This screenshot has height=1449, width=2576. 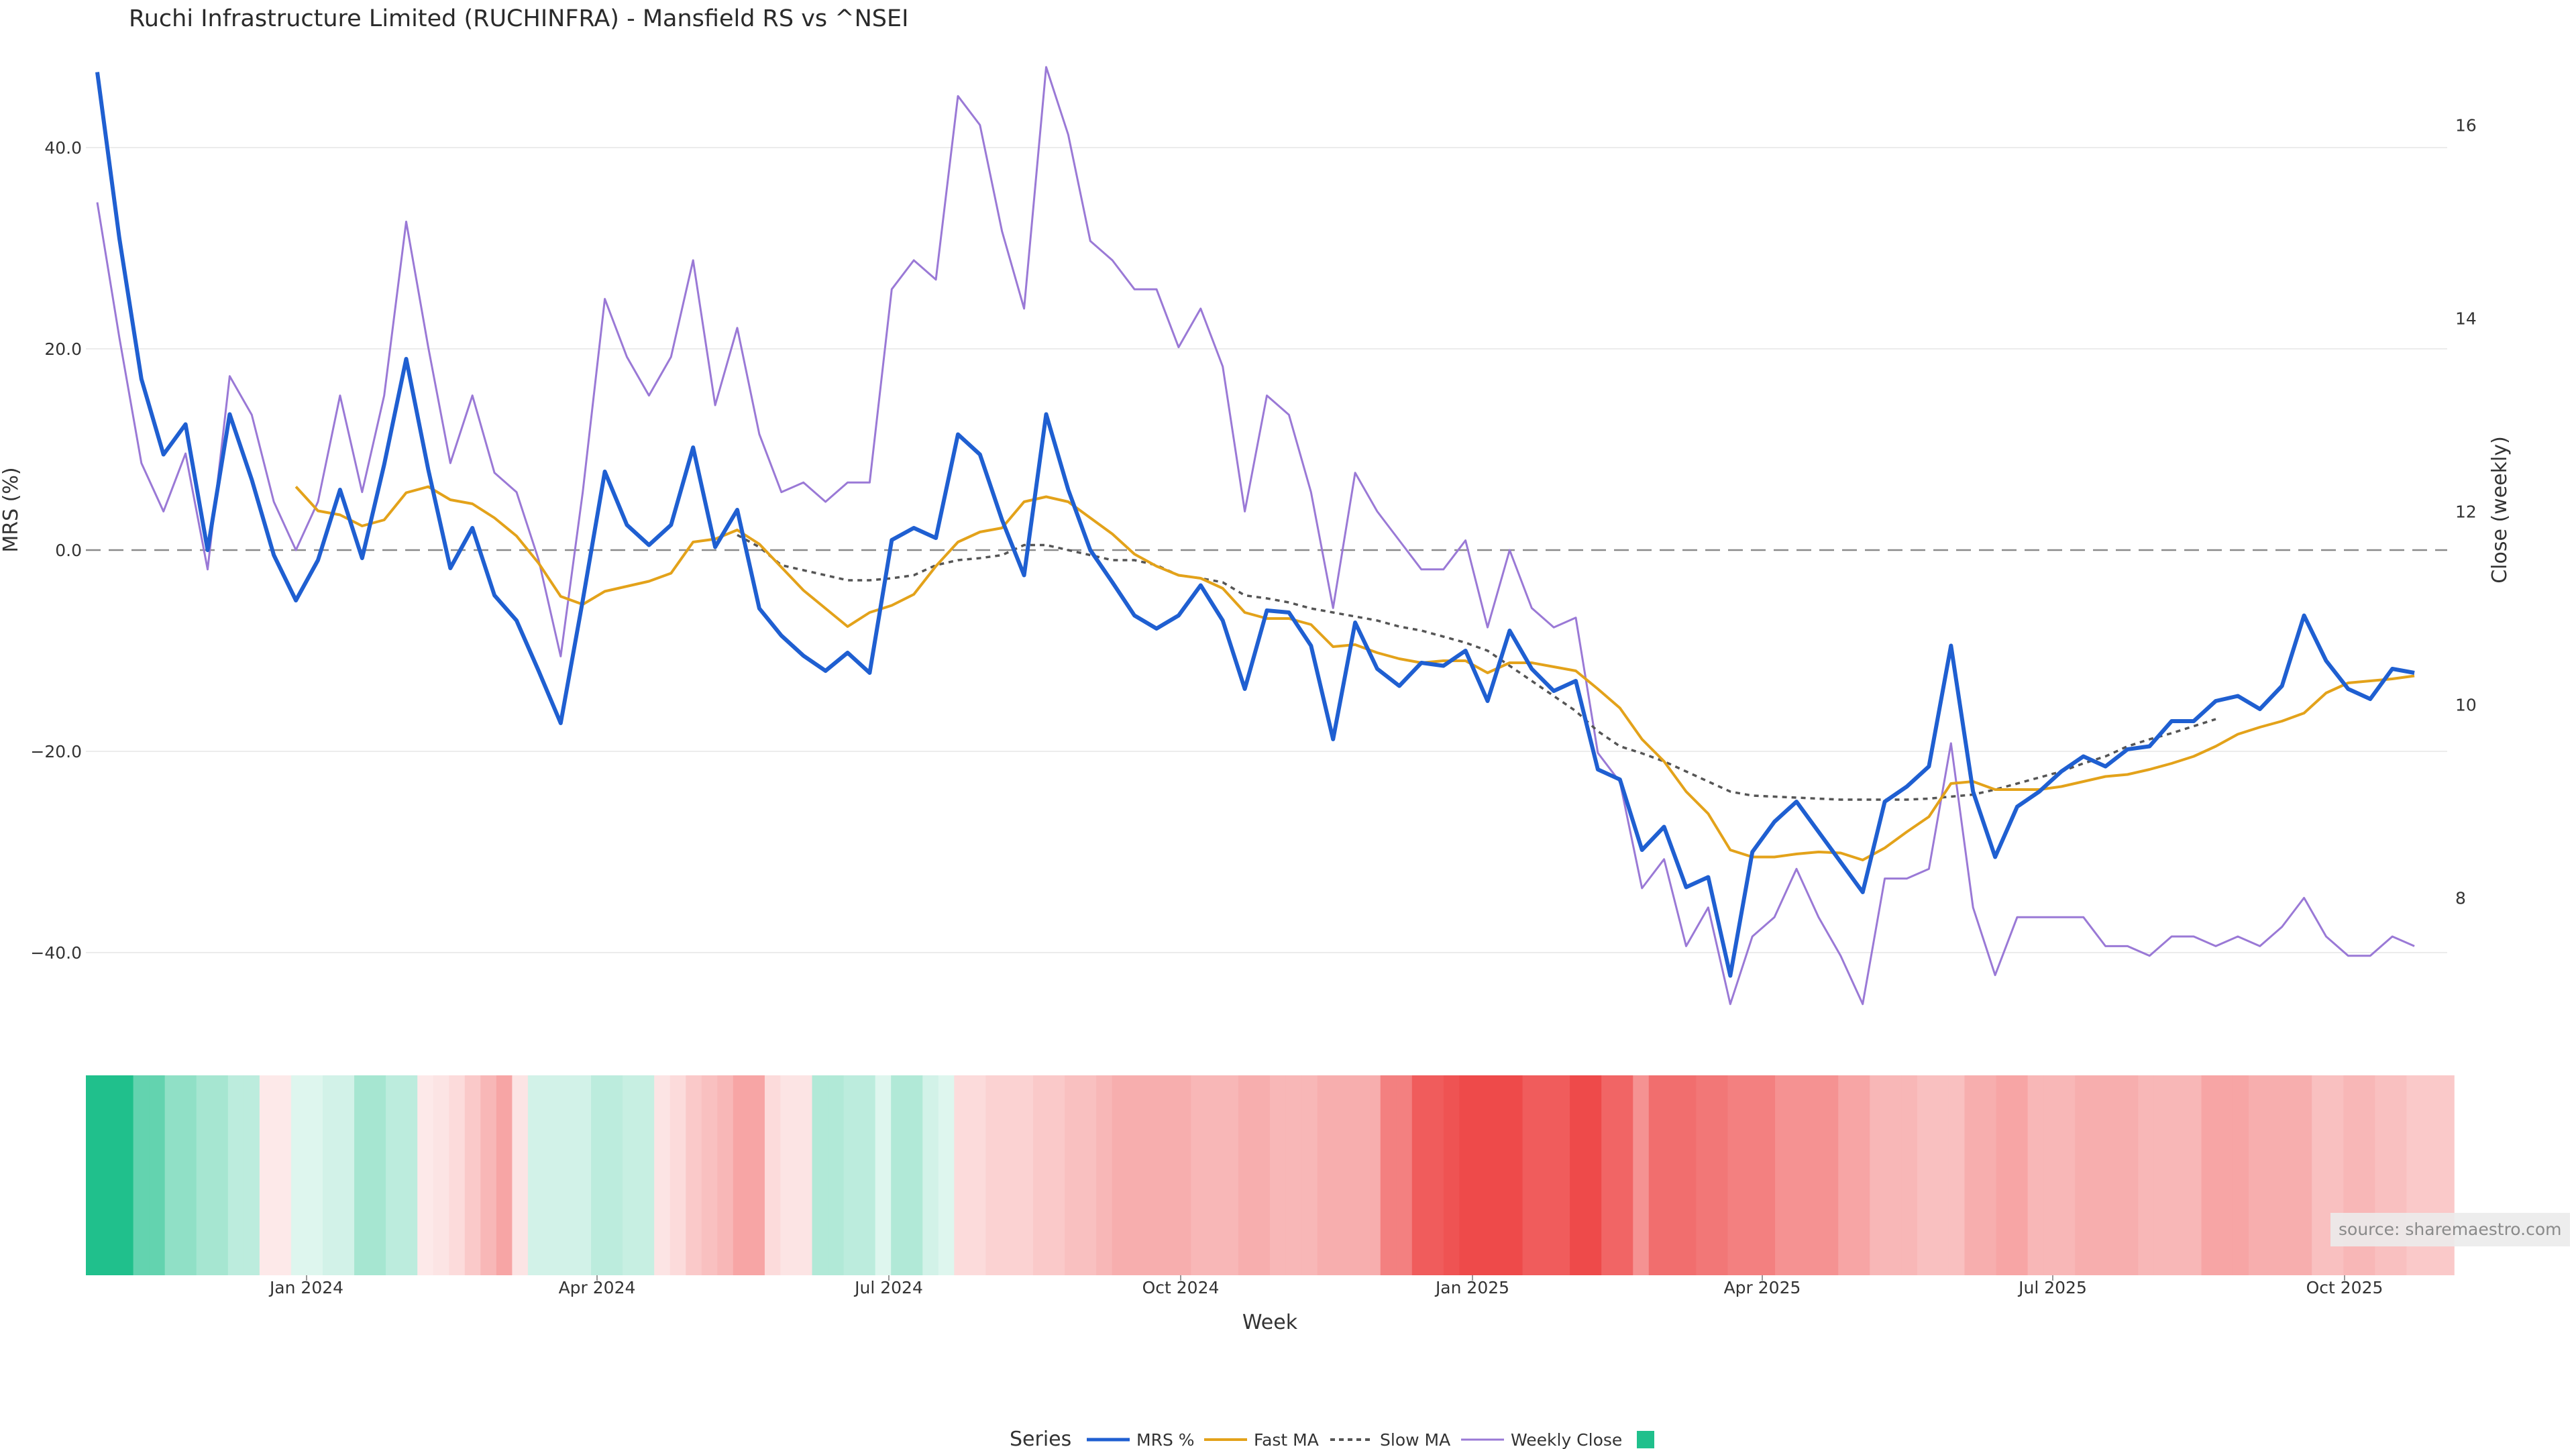 What do you see at coordinates (1270, 1322) in the screenshot?
I see `x-axis-title: Week` at bounding box center [1270, 1322].